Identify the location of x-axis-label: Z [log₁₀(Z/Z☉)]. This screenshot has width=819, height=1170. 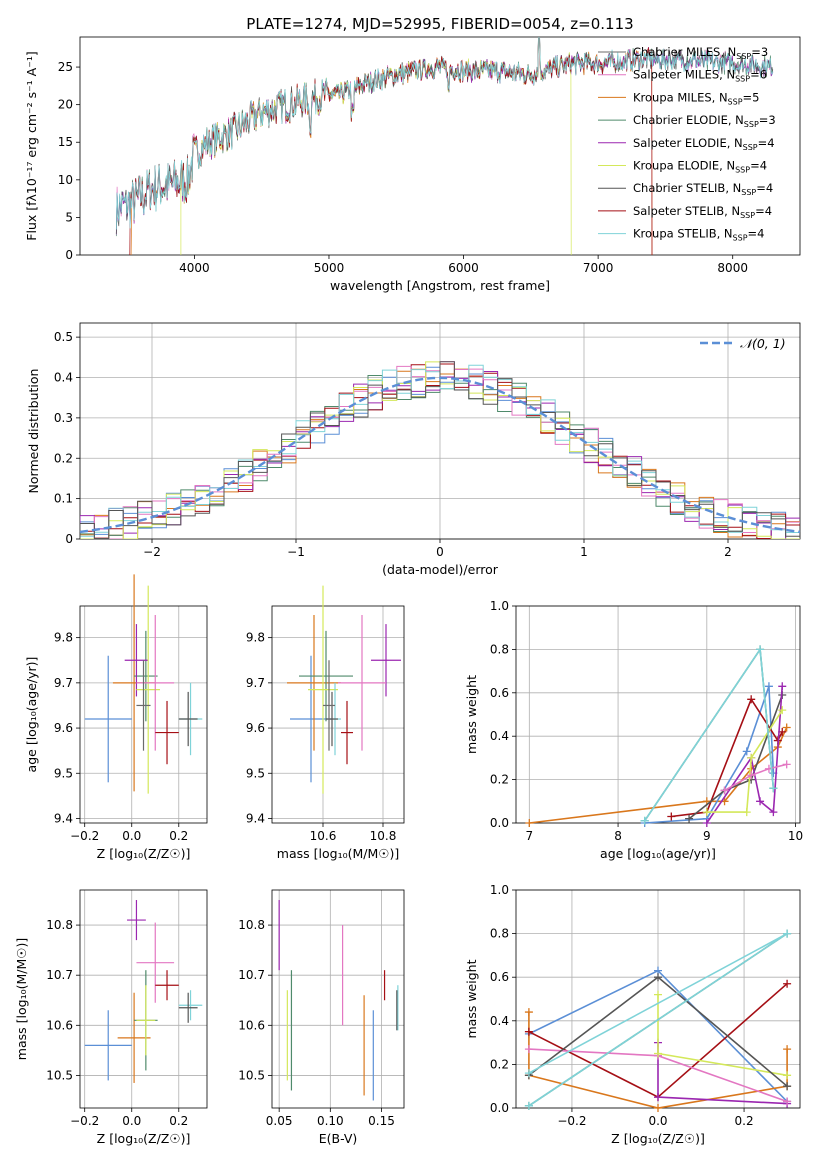
(144, 853).